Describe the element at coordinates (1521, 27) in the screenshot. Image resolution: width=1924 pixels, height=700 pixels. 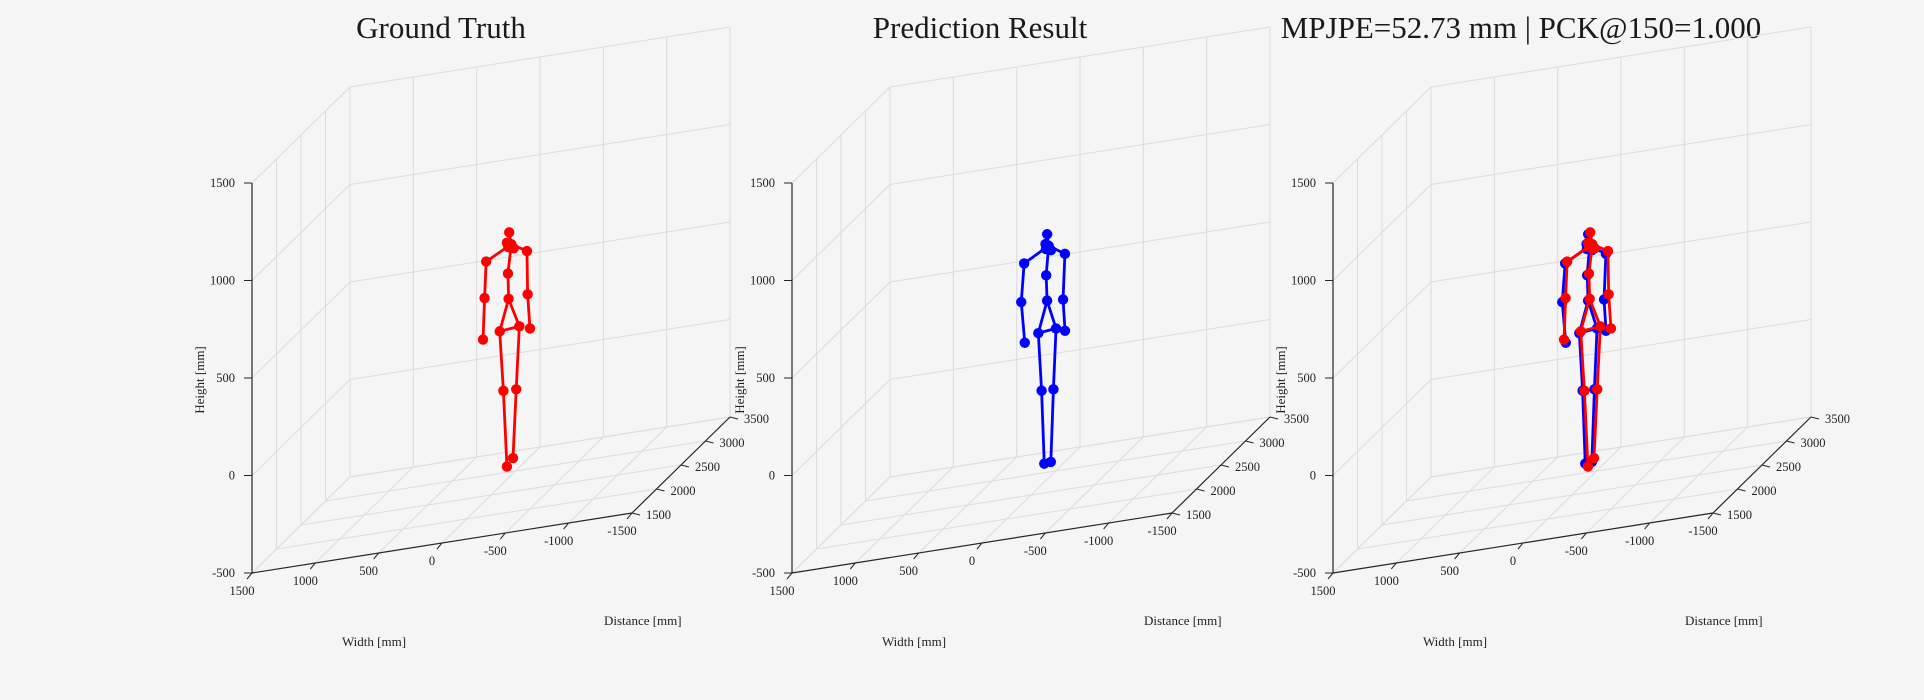
I see `subplot-title: MPJPE=52.73 mm | PCK@150=1.000` at that location.